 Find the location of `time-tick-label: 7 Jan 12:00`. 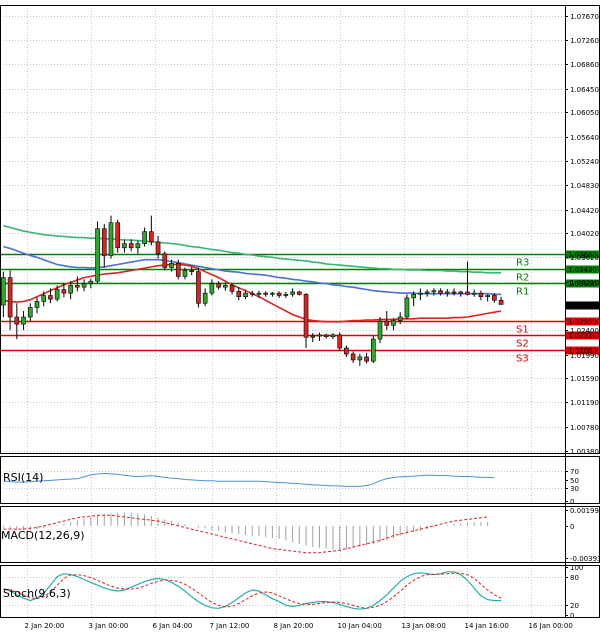

time-tick-label: 7 Jan 12:00 is located at coordinates (230, 626).